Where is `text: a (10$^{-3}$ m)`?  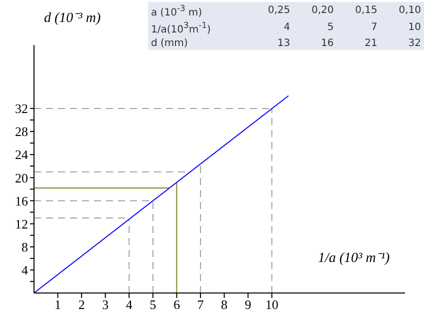 text: a (10$^{-3}$ m) is located at coordinates (177, 11).